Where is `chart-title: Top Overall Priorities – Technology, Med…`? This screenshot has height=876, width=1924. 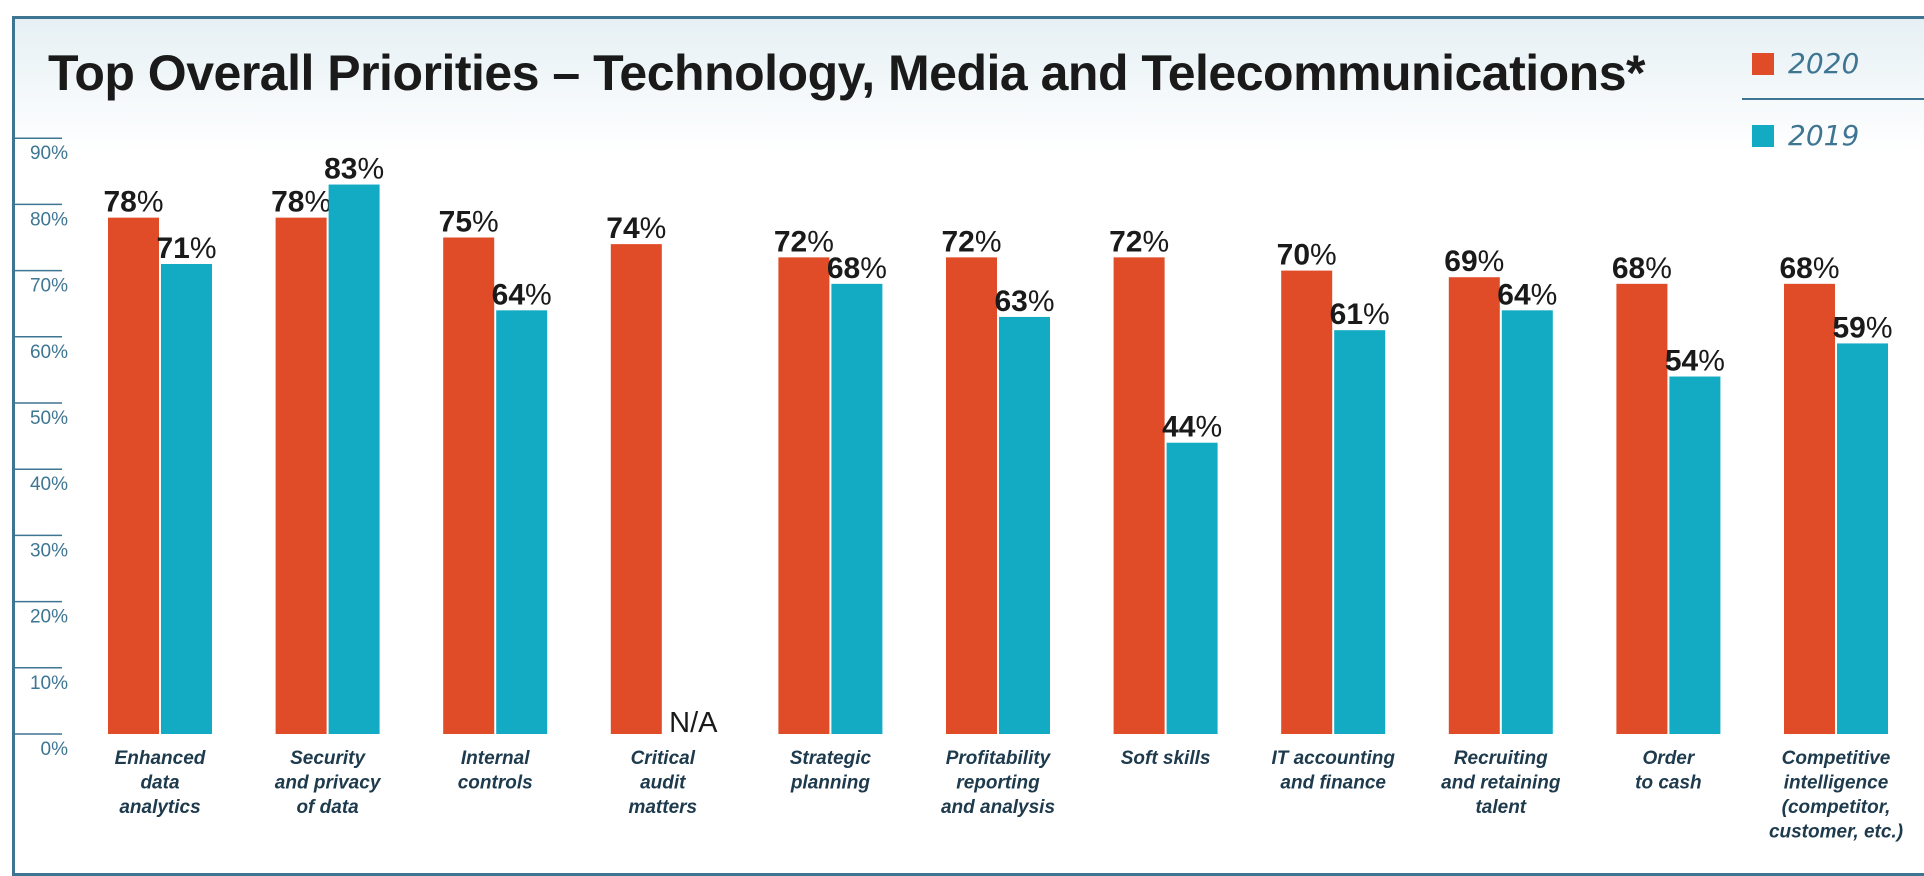 chart-title: Top Overall Priorities – Technology, Med… is located at coordinates (846, 73).